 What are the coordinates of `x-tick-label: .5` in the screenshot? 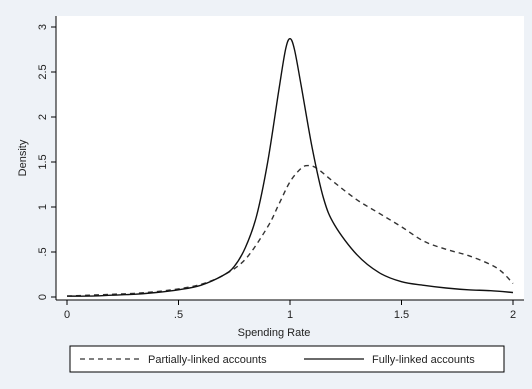 It's located at (178, 315).